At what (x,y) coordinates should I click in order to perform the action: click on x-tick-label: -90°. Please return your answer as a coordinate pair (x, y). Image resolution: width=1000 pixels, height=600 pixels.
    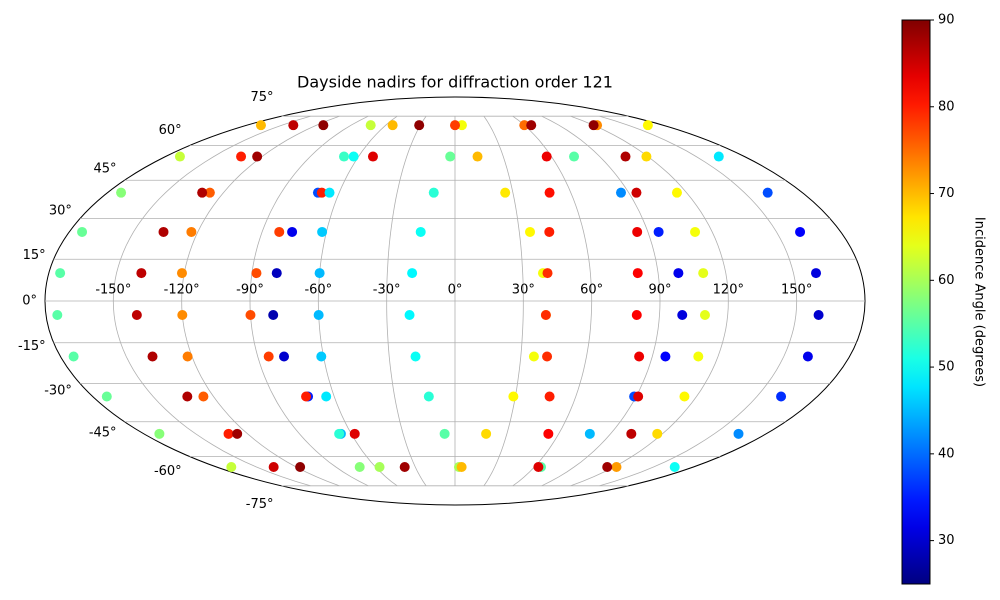
    Looking at the image, I should click on (250, 290).